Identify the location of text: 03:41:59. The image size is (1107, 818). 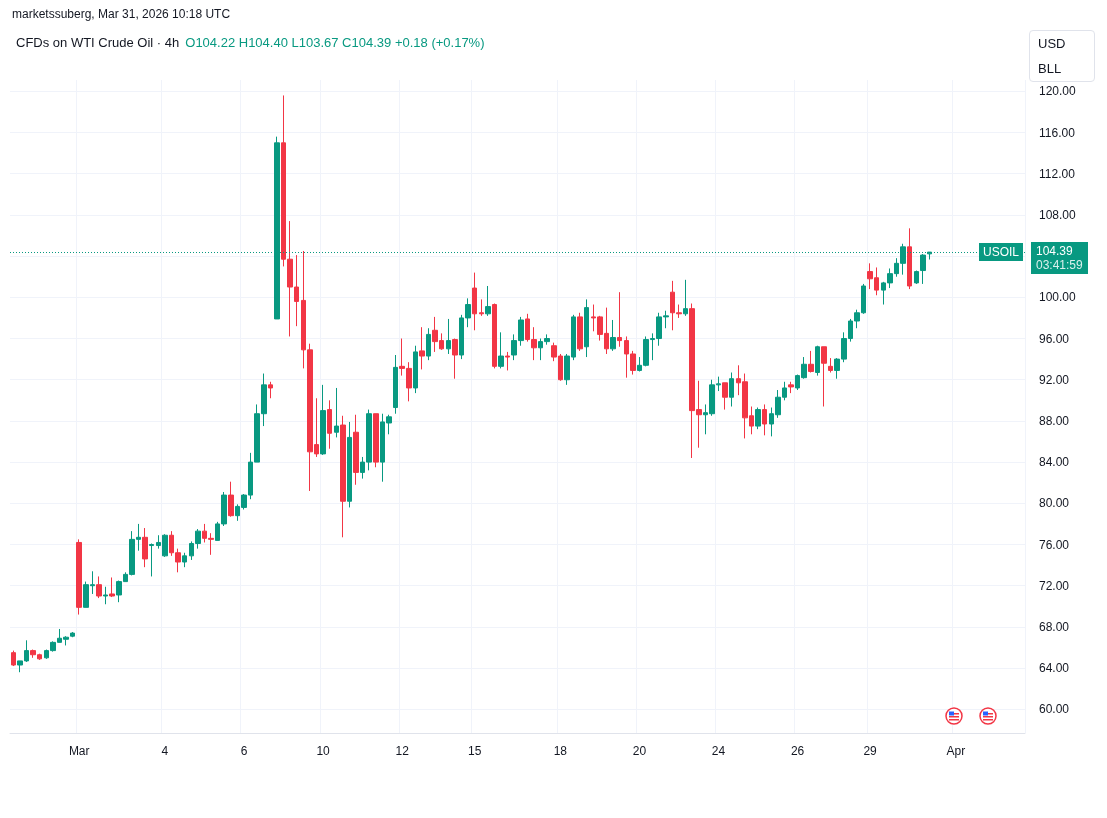
(1059, 265).